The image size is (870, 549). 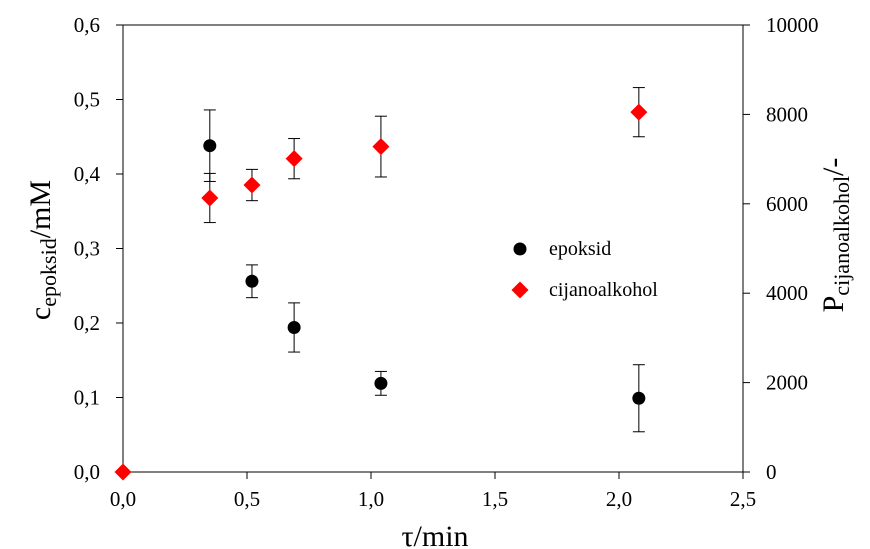 What do you see at coordinates (87, 398) in the screenshot?
I see `y-left-tick-label: 0,1` at bounding box center [87, 398].